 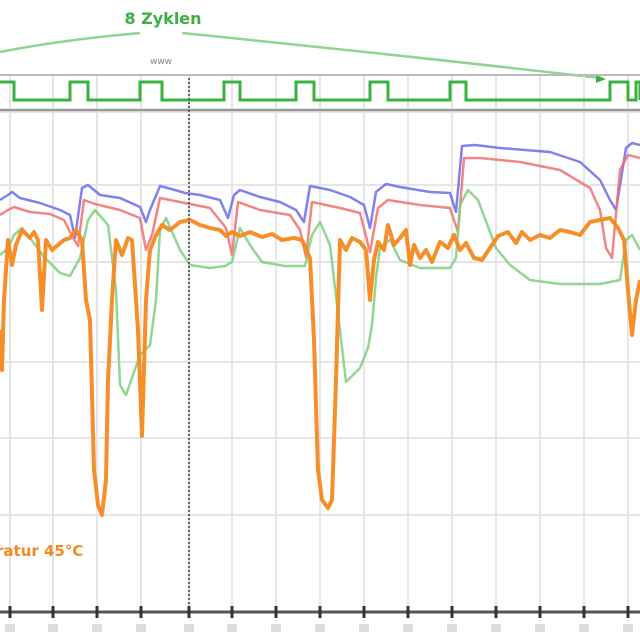 What do you see at coordinates (601, 79) in the screenshot?
I see `arrow-head-icon` at bounding box center [601, 79].